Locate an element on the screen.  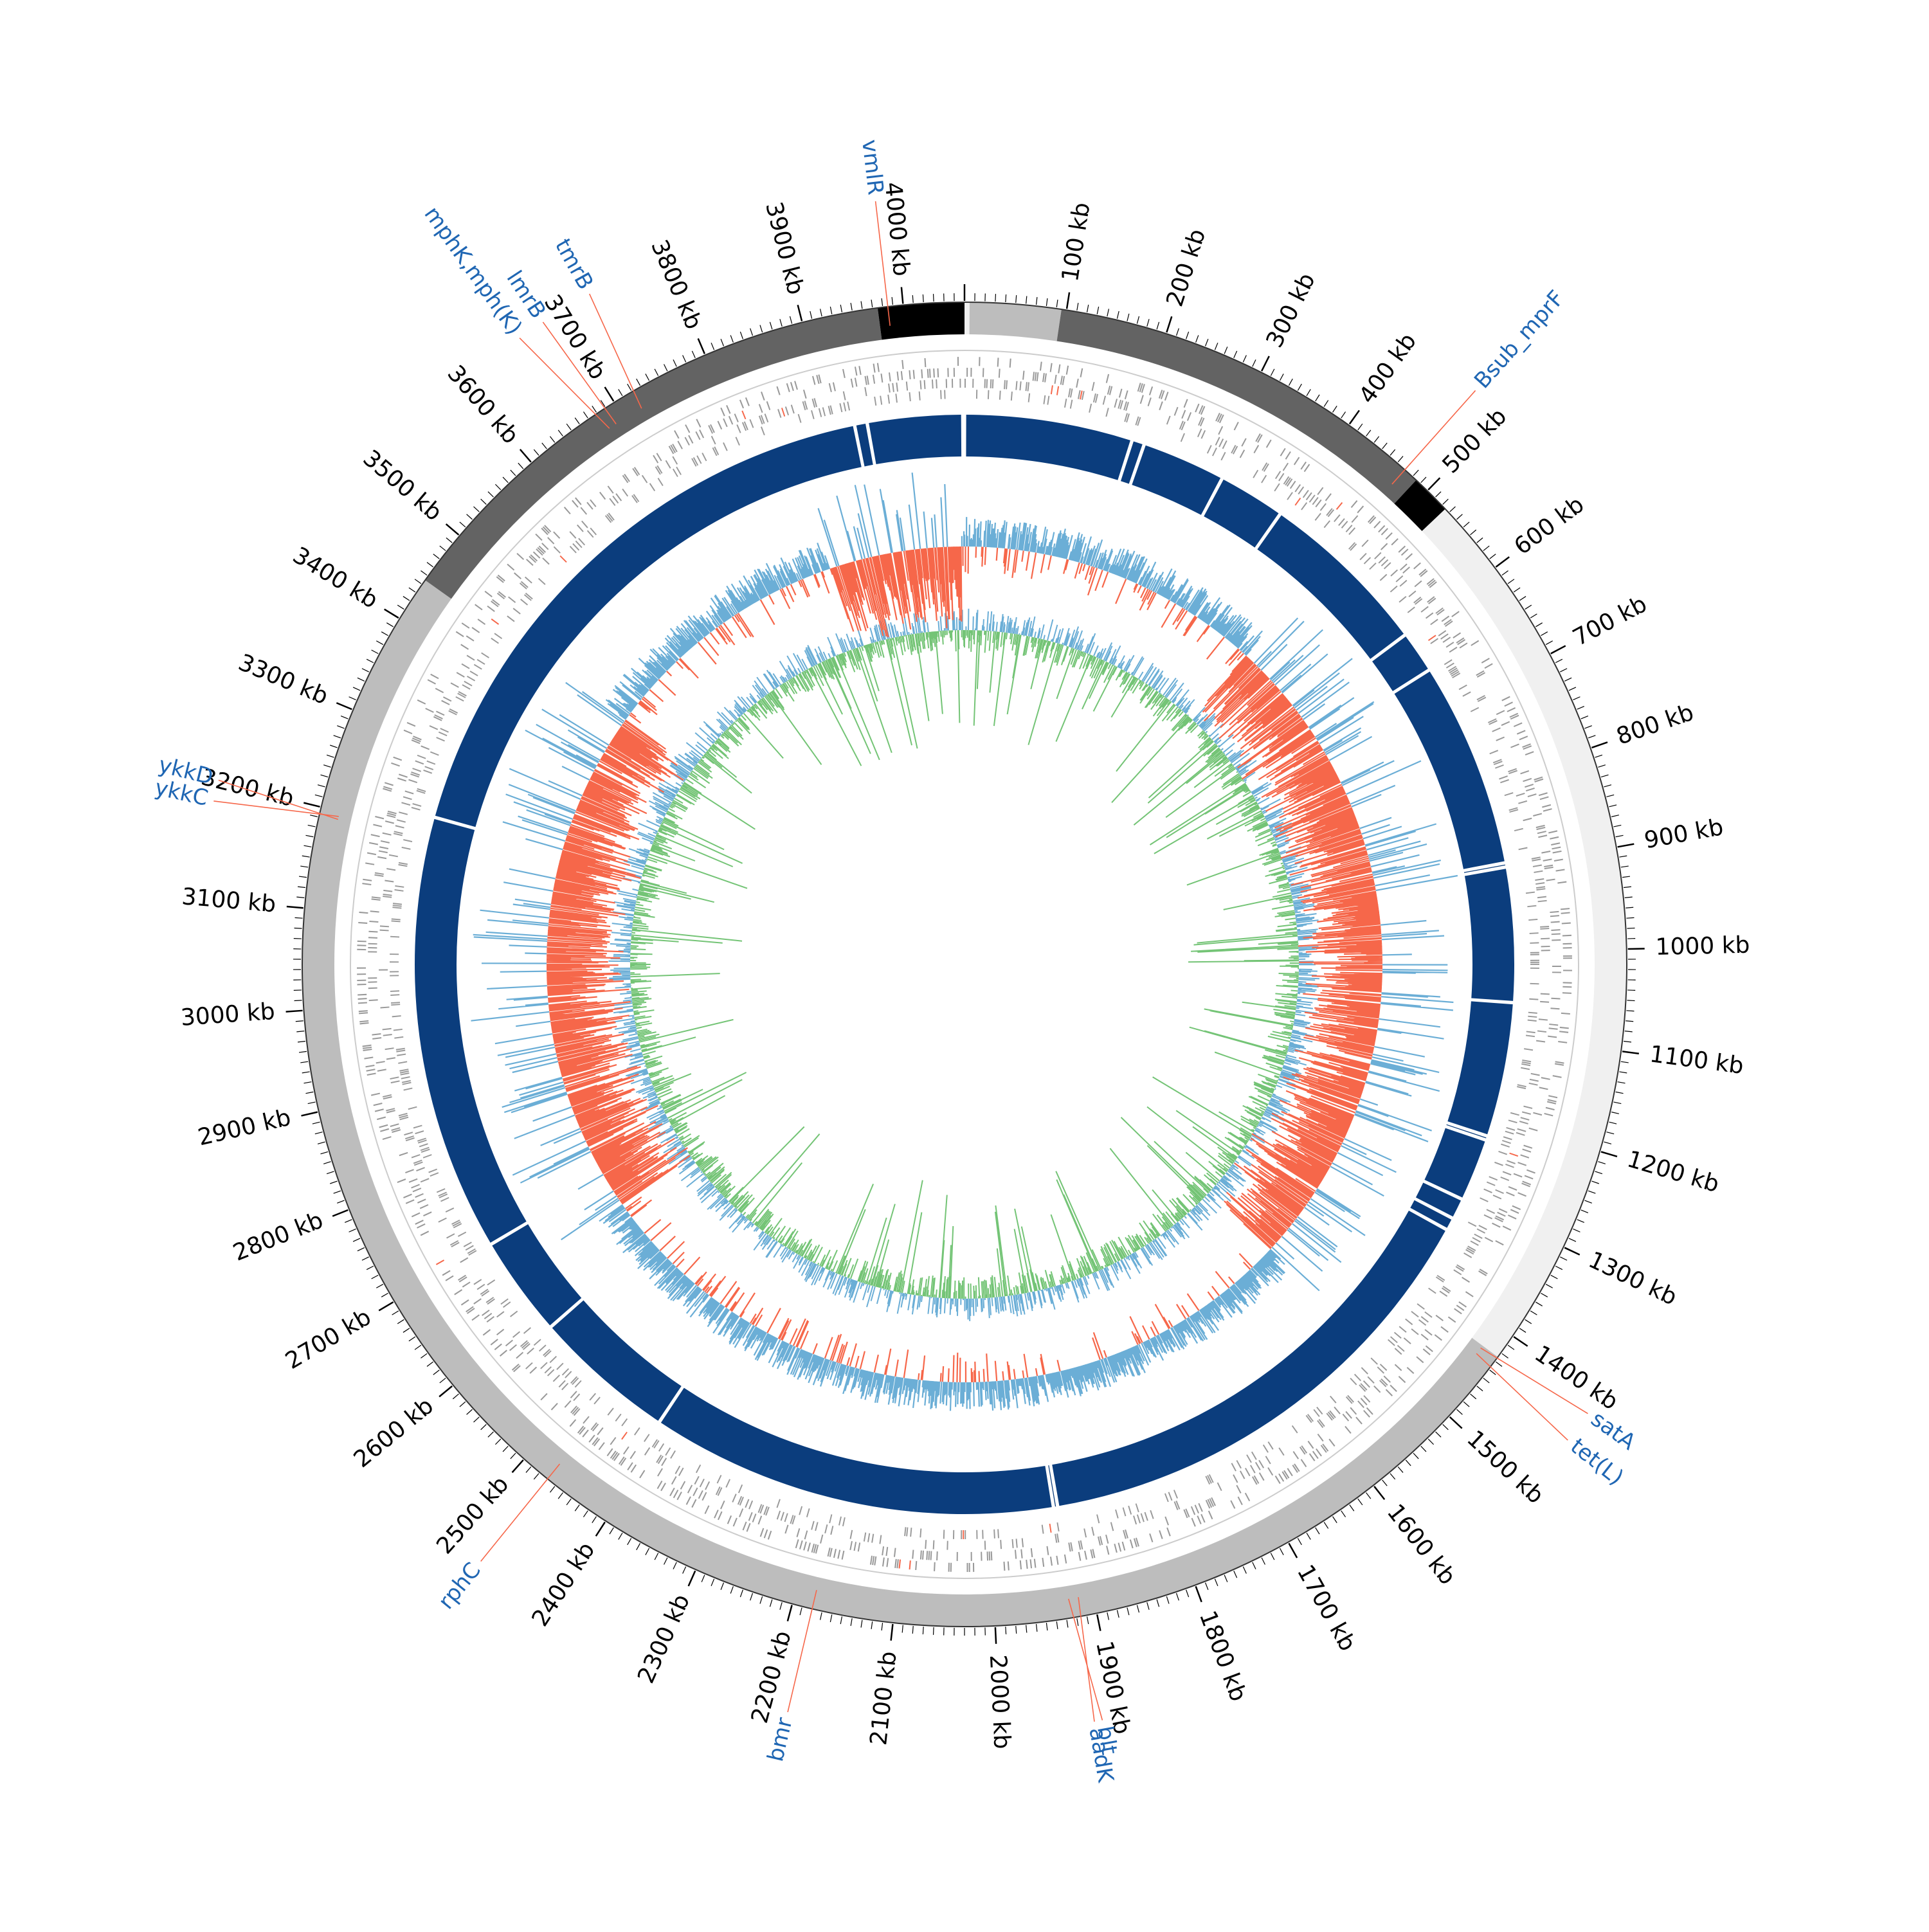
blast-hit-block is located at coordinates (1048, 447).